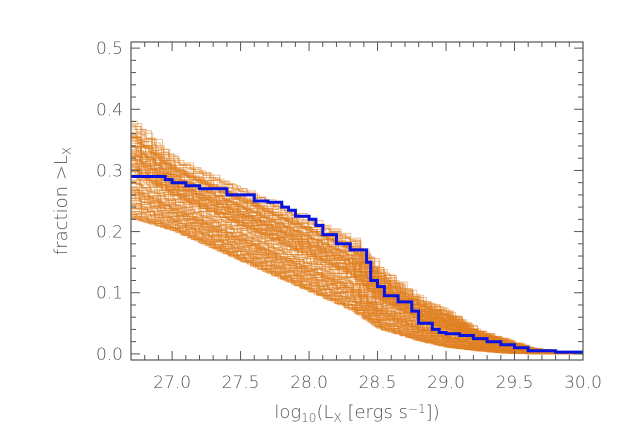 The image size is (623, 445). I want to click on x-tick-label: 29.5, so click(515, 383).